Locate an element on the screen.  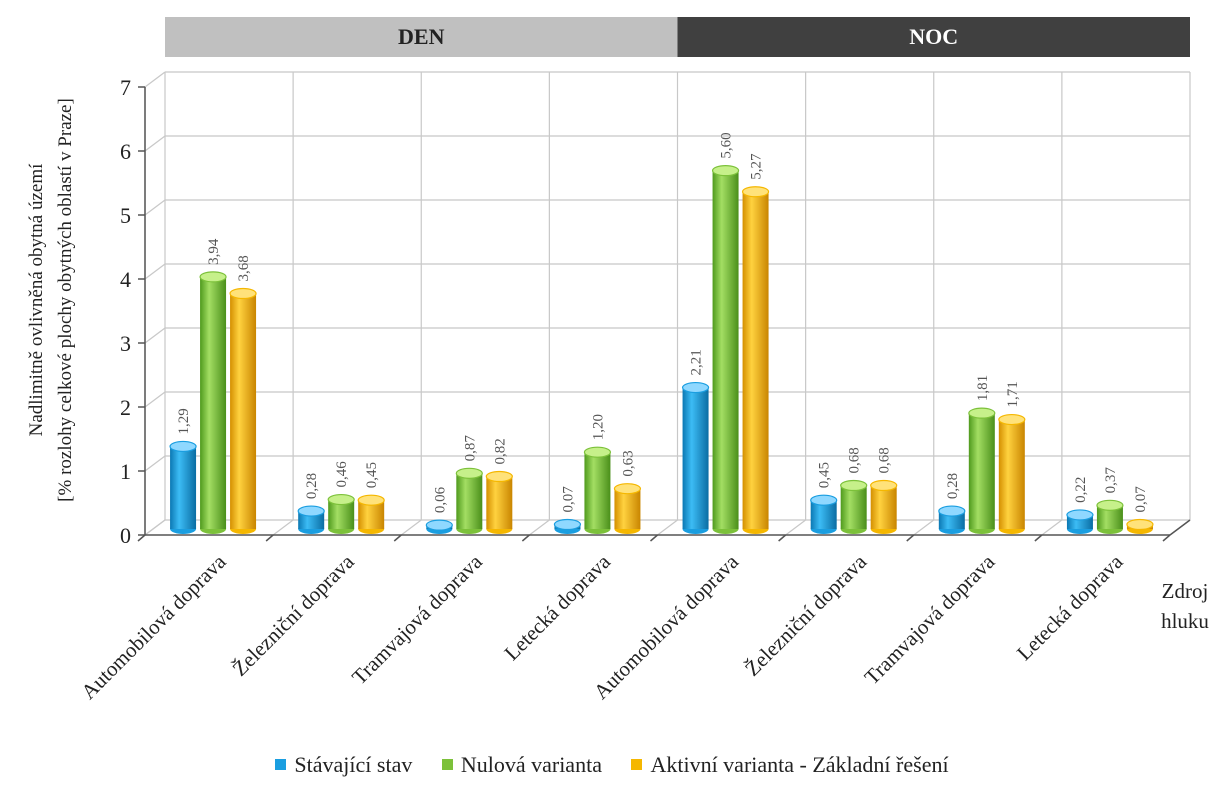
data-label: 0,37 is located at coordinates (1111, 480).